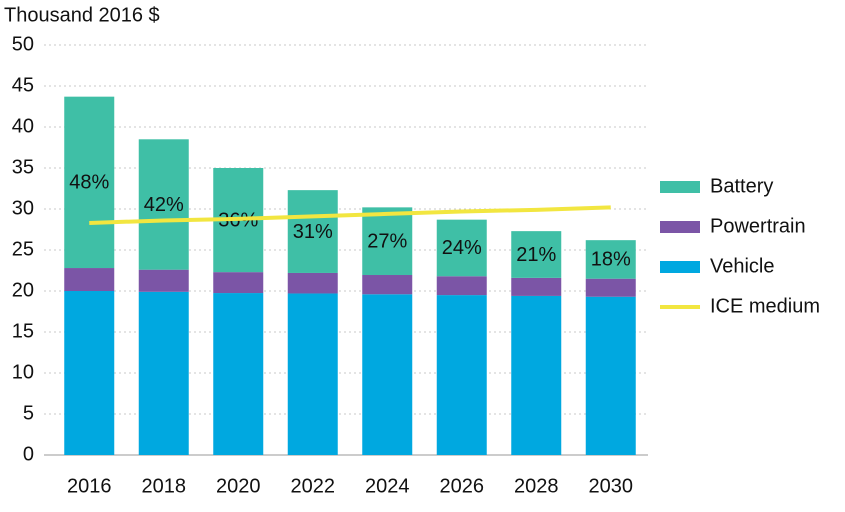 The height and width of the screenshot is (512, 845). Describe the element at coordinates (238, 486) in the screenshot. I see `x-tick-label: 2020` at that location.